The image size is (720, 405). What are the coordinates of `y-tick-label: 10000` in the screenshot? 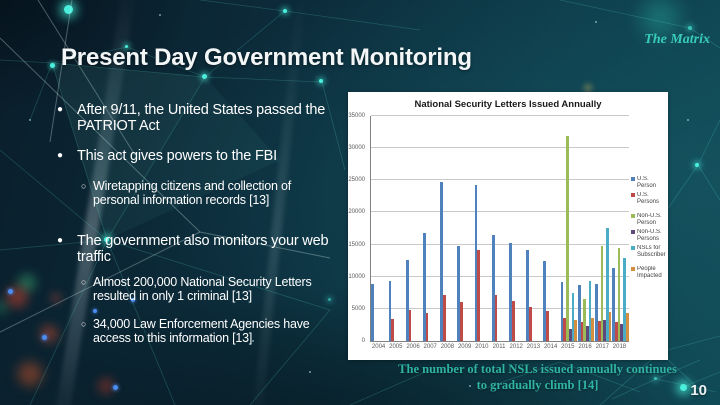 It's located at (356, 276).